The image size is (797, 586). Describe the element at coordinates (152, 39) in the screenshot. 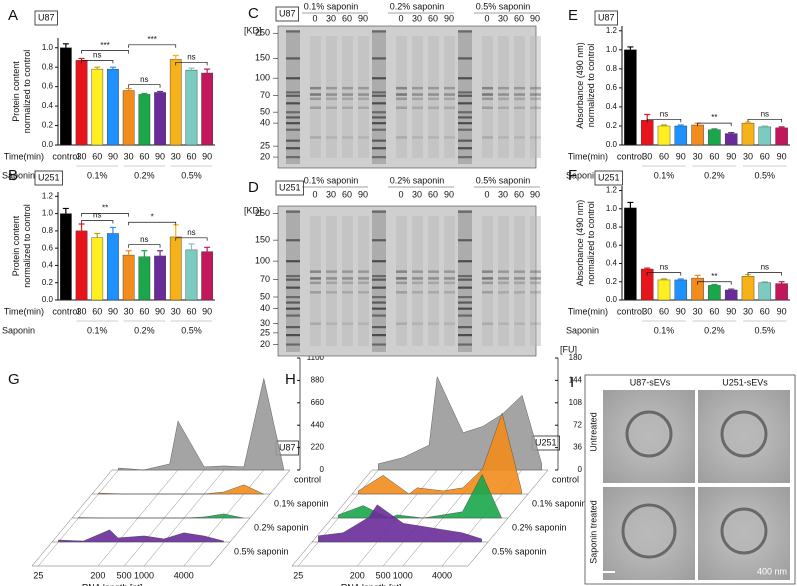

I see `significance-label: ***` at that location.